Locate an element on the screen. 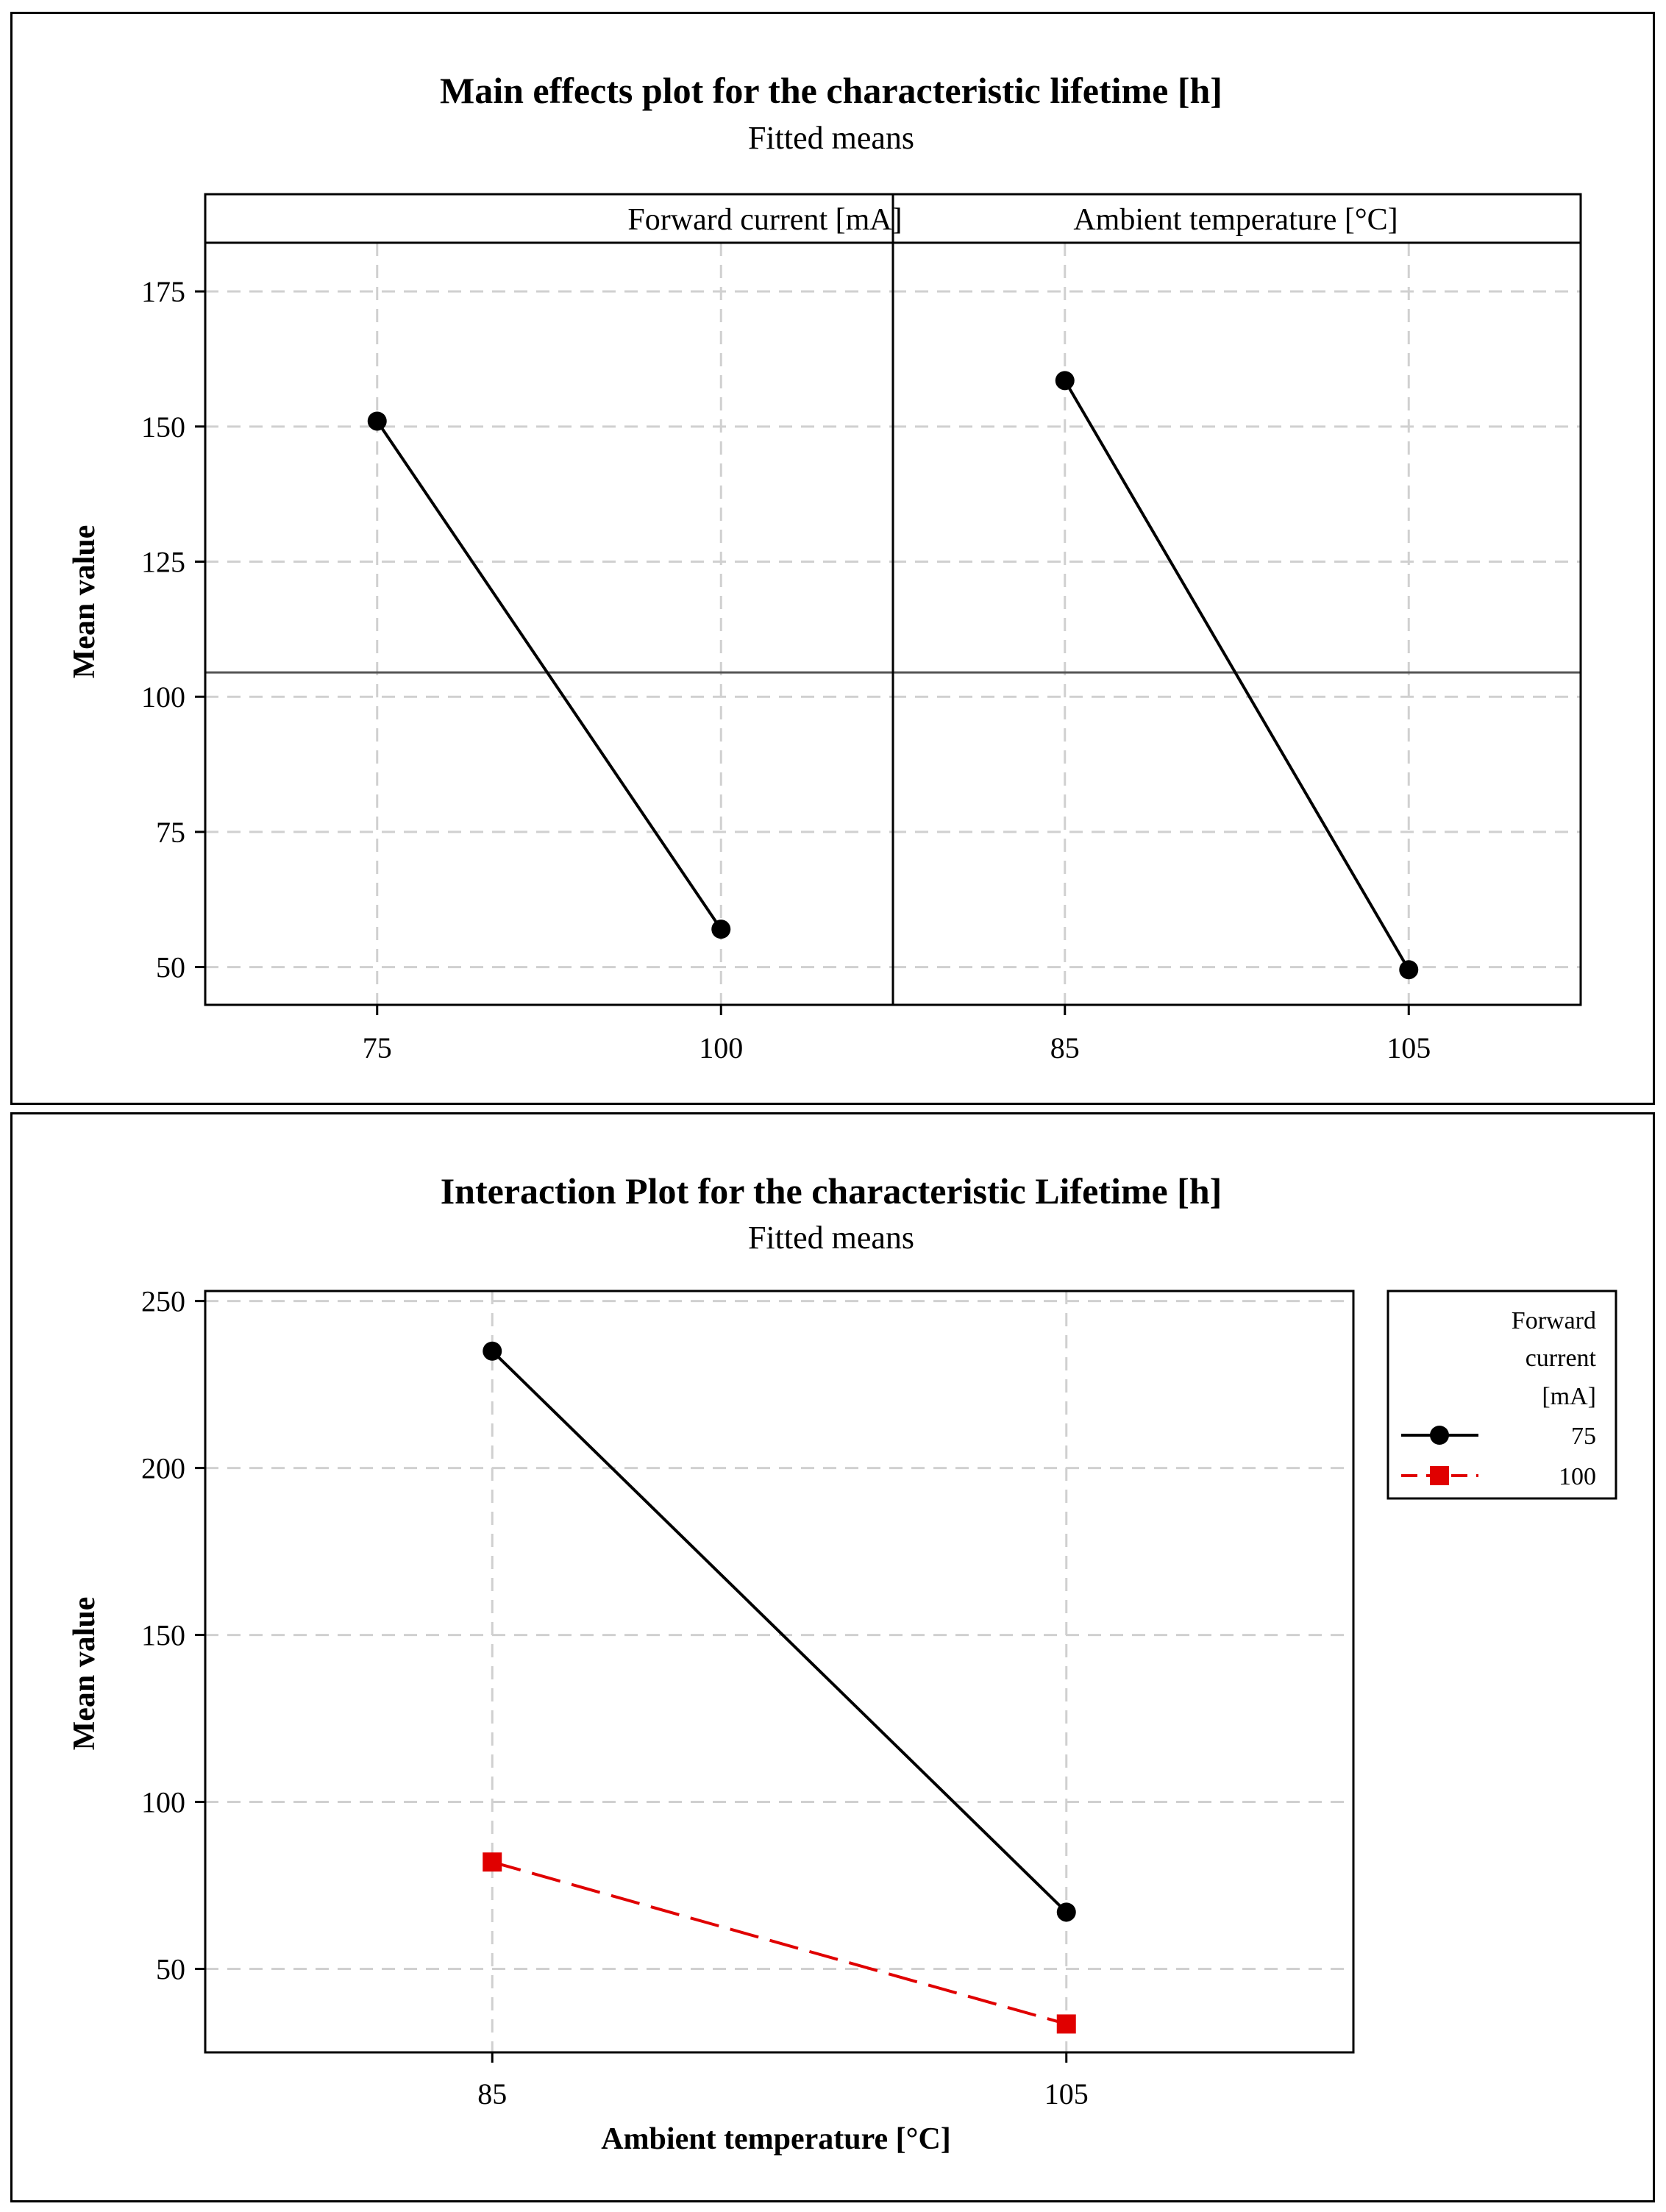 This screenshot has width=1666, height=2212. legend-title-line-3: [mA] is located at coordinates (1569, 1396).